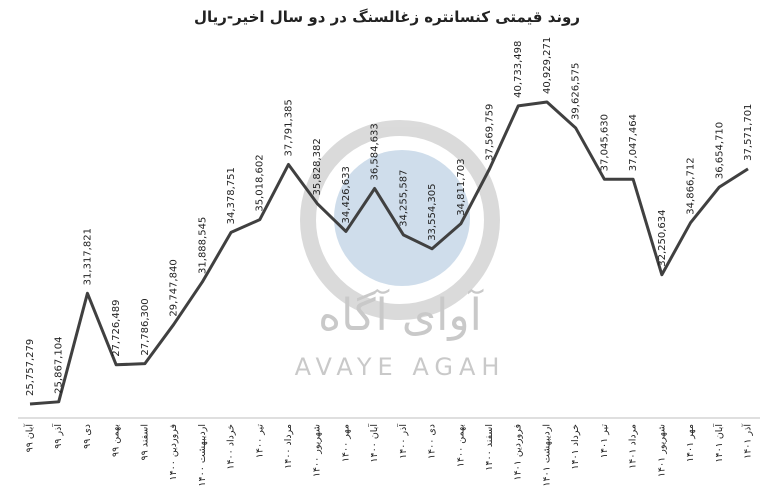 This screenshot has height=493, width=775. I want to click on data-label: 34,866,712, so click(691, 185).